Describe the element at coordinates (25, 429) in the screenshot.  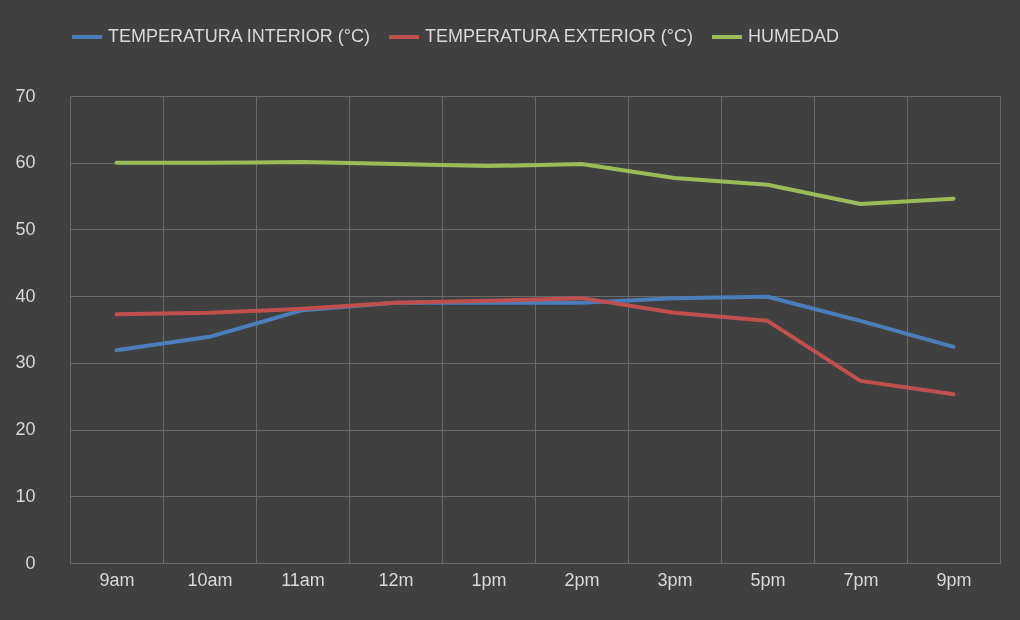
I see `y-tick-label: 20` at that location.